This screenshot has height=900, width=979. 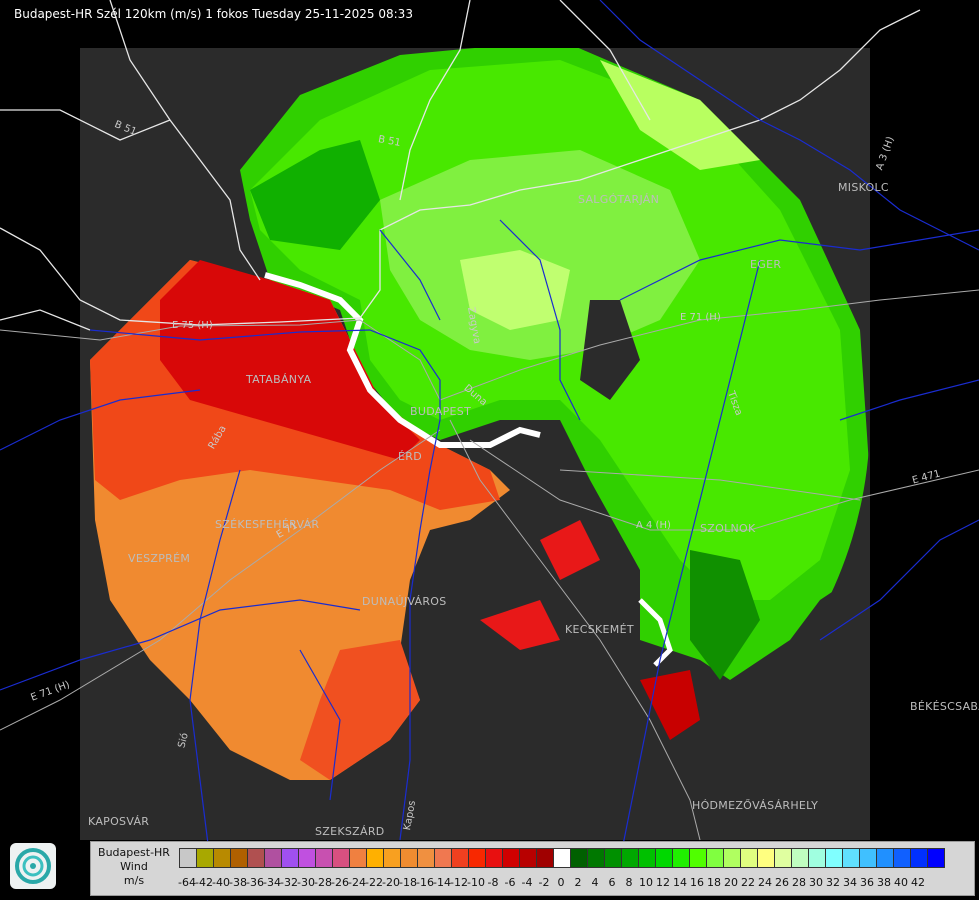 I want to click on road-label: E 75 (H), so click(x=192, y=325).